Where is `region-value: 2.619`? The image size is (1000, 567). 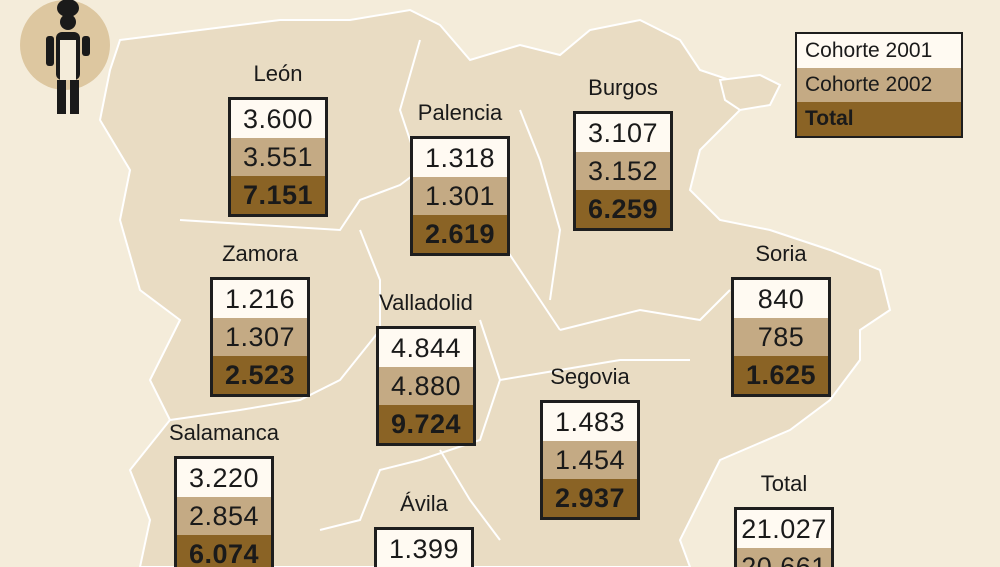 region-value: 2.619 is located at coordinates (460, 234).